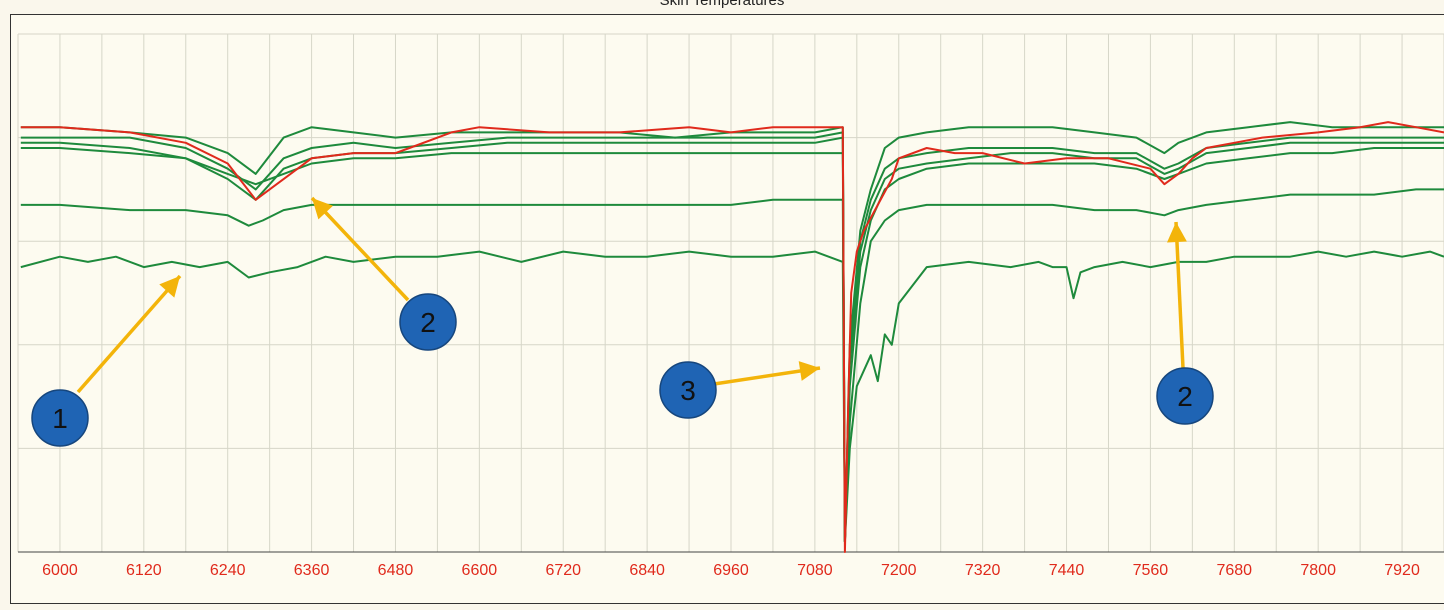  What do you see at coordinates (480, 570) in the screenshot?
I see `x-tick-label: 6600` at bounding box center [480, 570].